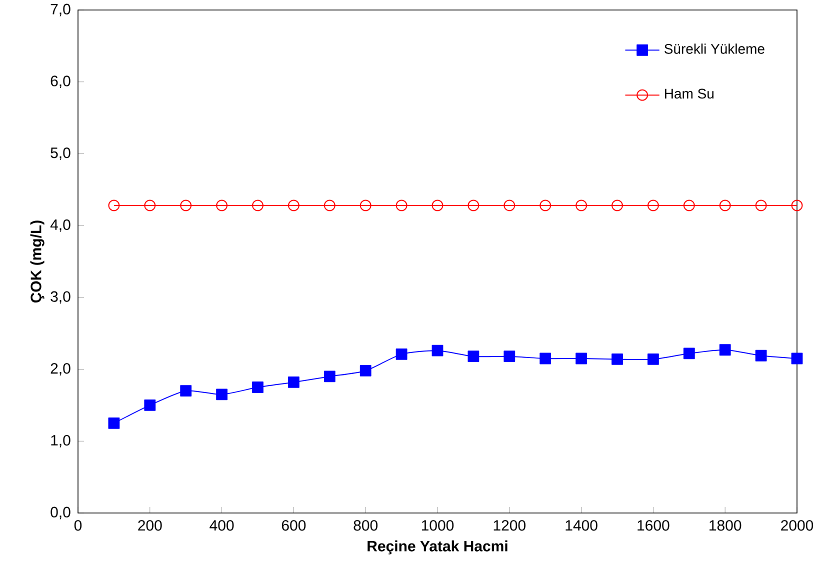 This screenshot has width=819, height=584. I want to click on y-tick-label: 6,0, so click(60, 82).